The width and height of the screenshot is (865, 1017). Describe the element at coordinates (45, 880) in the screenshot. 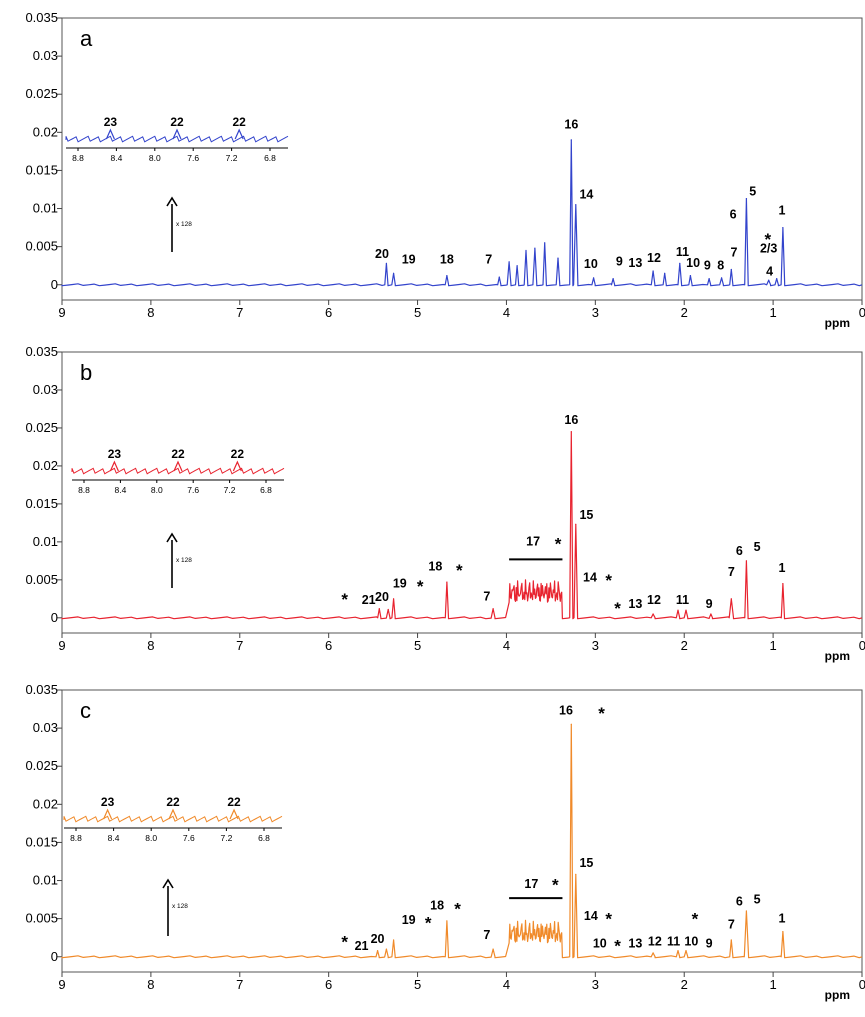

I see `y-tick-label: 0.01` at that location.